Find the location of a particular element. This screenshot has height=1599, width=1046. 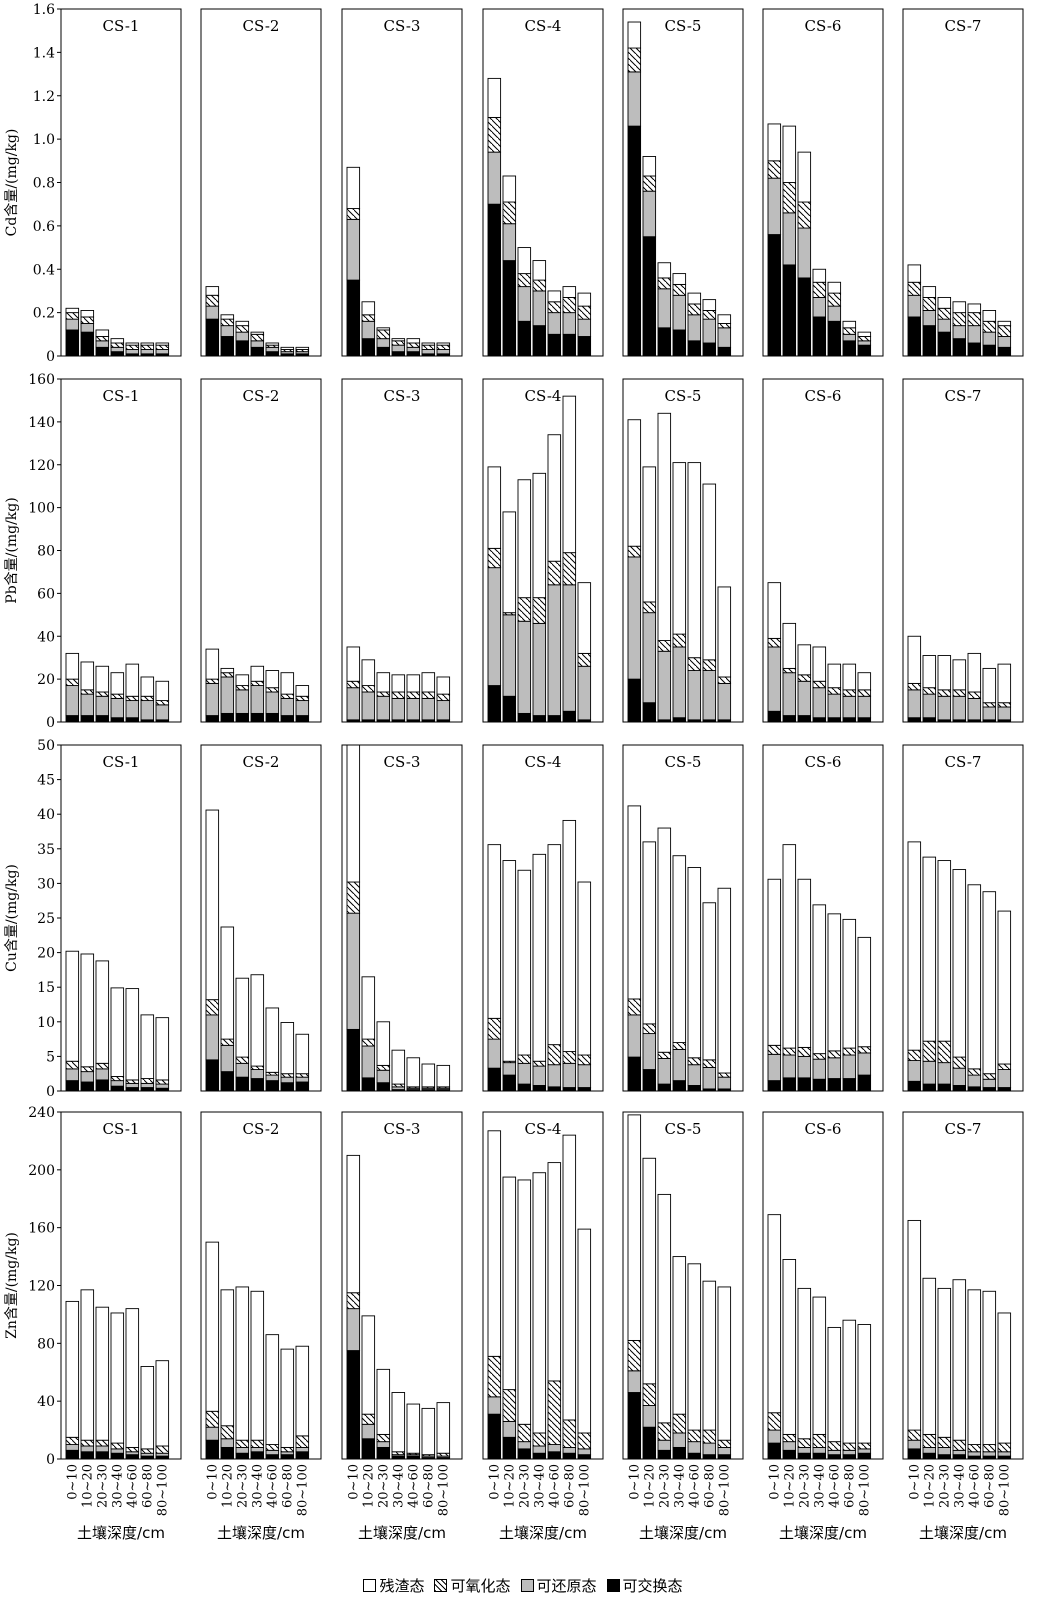

y-tick-label: 1.4 is located at coordinates (44, 53).